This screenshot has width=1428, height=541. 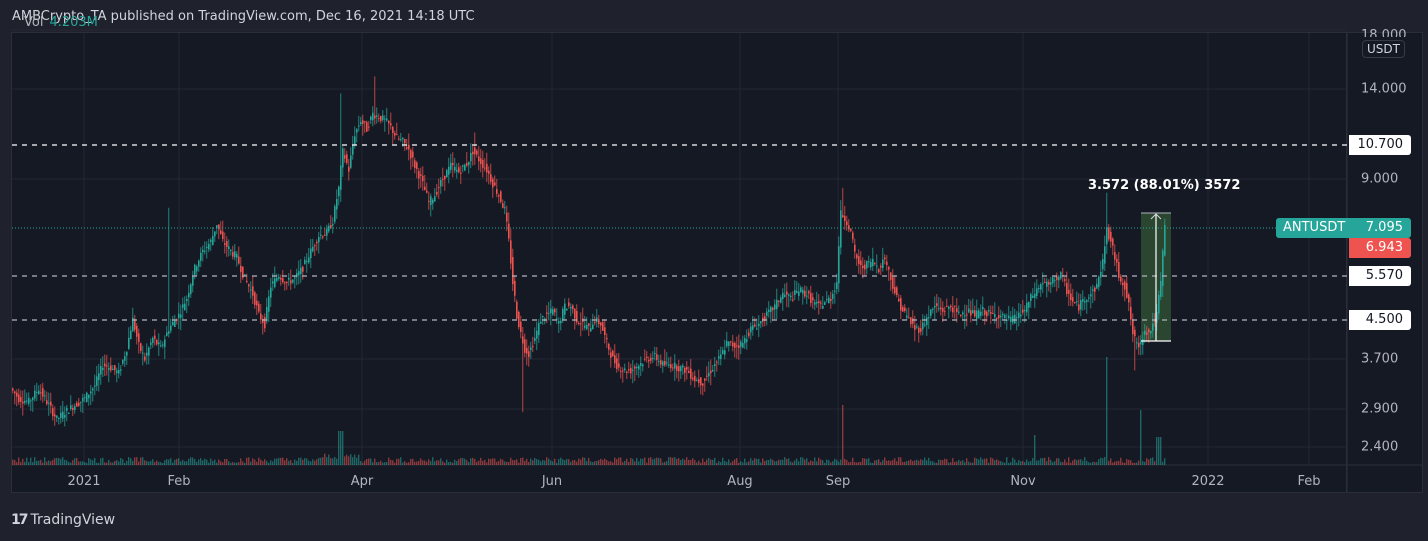 What do you see at coordinates (1380, 320) in the screenshot?
I see `horizontal-level-tag: 4.500` at bounding box center [1380, 320].